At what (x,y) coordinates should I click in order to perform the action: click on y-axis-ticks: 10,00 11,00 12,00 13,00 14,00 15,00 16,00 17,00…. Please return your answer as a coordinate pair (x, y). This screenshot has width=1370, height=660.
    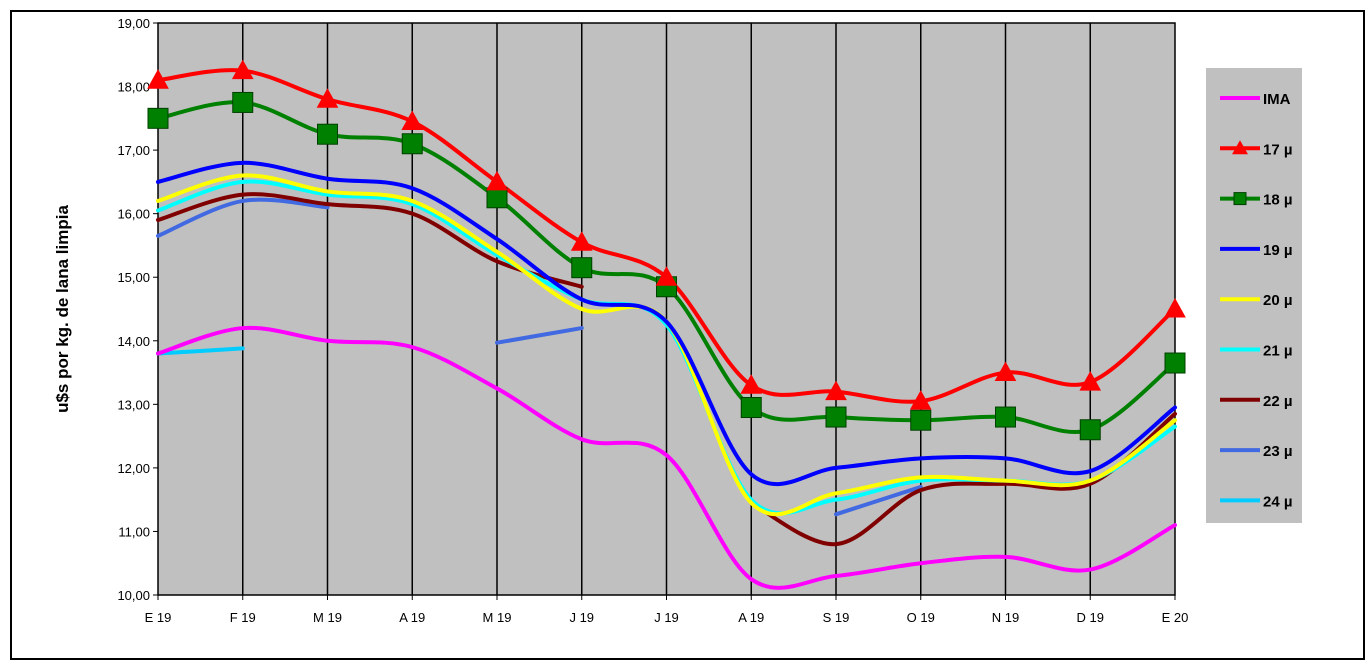
    Looking at the image, I should click on (137, 309).